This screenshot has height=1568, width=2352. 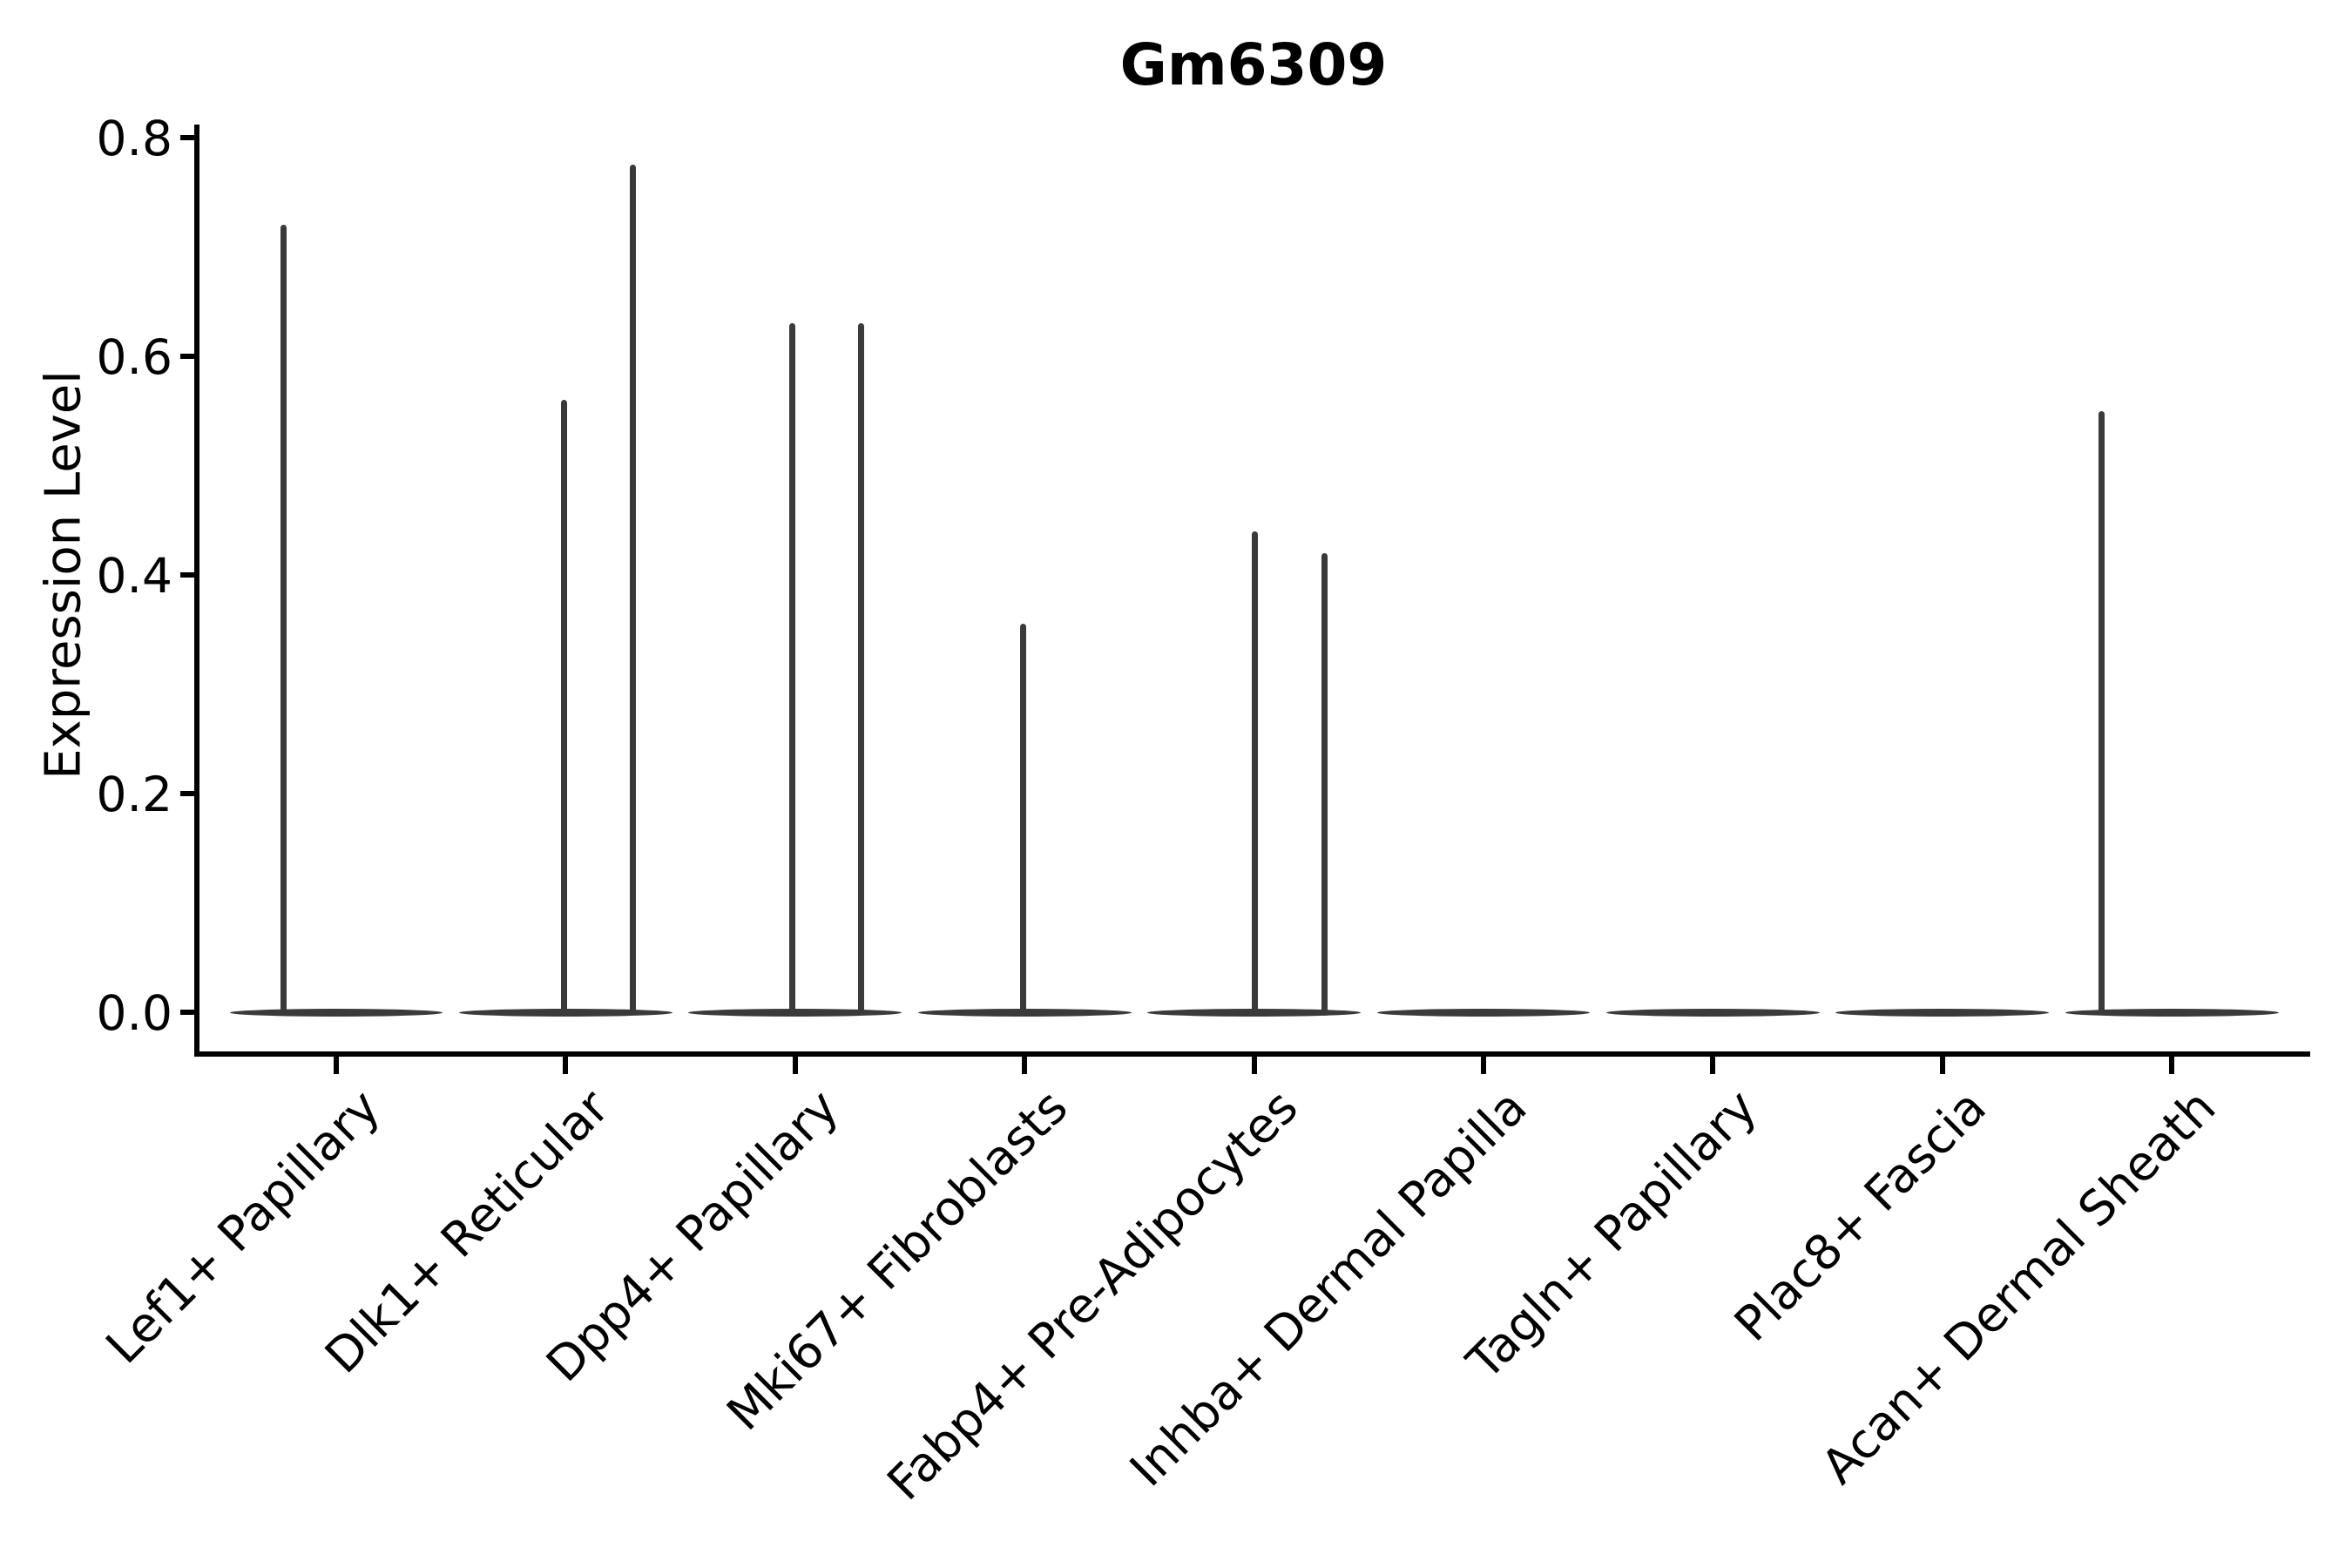 I want to click on y-tick-label: 0.2, so click(x=134, y=795).